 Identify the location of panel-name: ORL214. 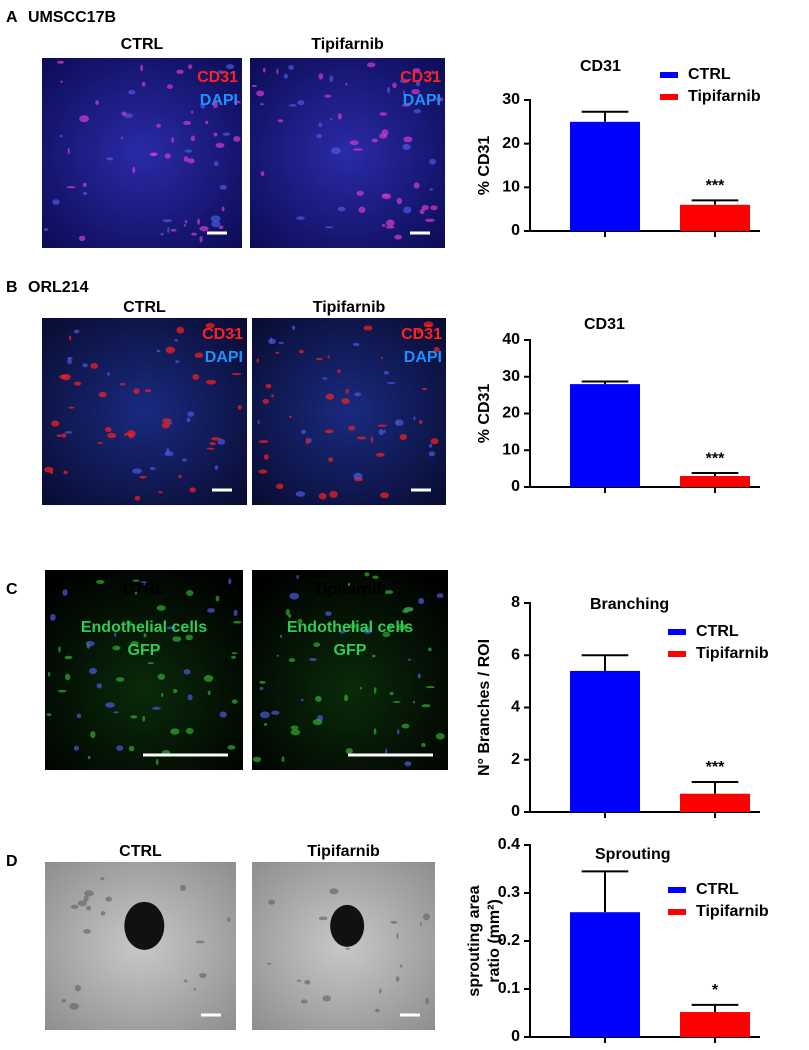
(58, 287).